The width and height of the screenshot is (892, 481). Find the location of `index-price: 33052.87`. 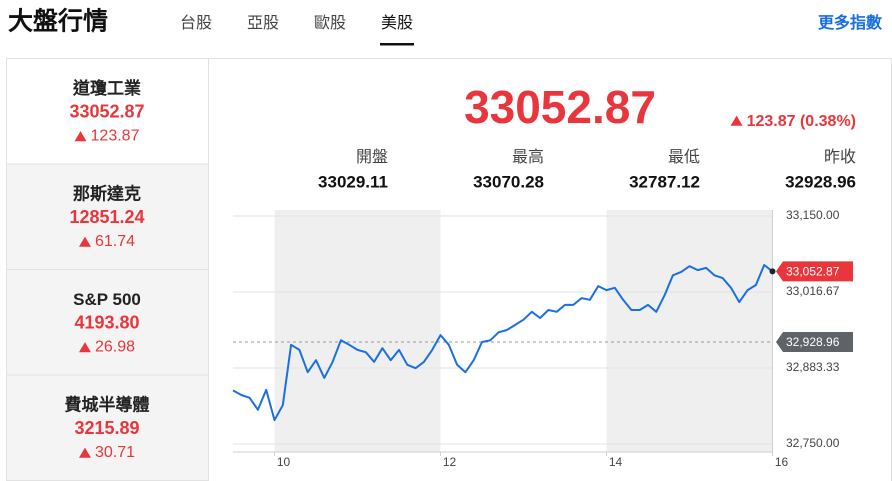

index-price: 33052.87 is located at coordinates (106, 111).